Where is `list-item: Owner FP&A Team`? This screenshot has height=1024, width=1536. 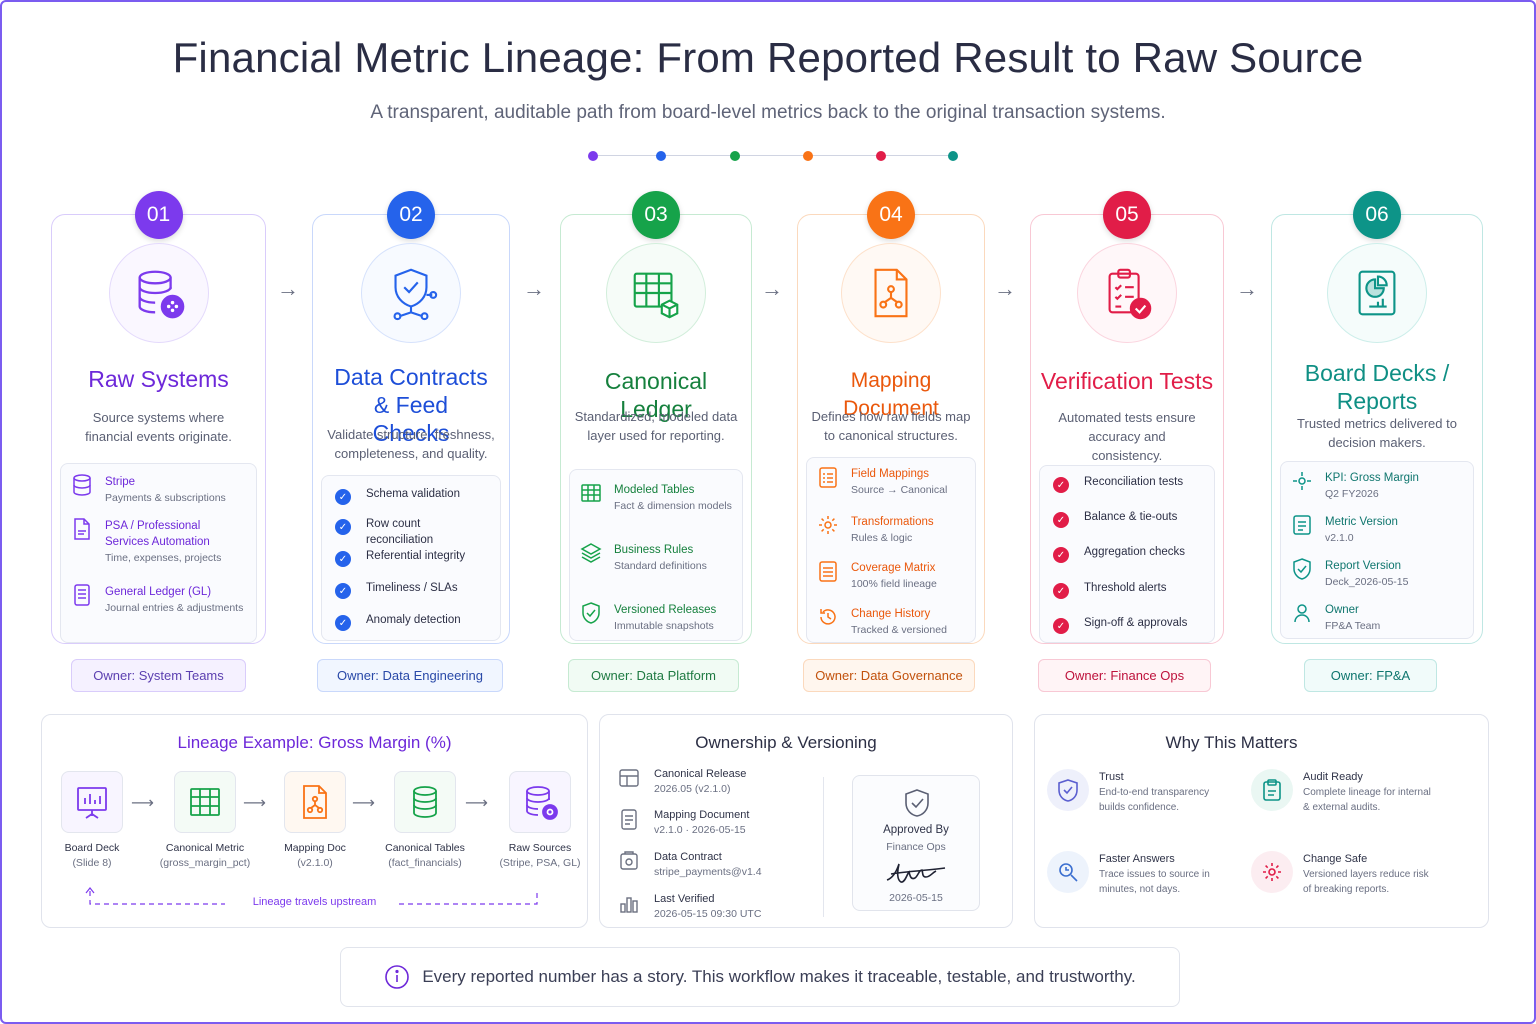 list-item: Owner FP&A Team is located at coordinates (1377, 618).